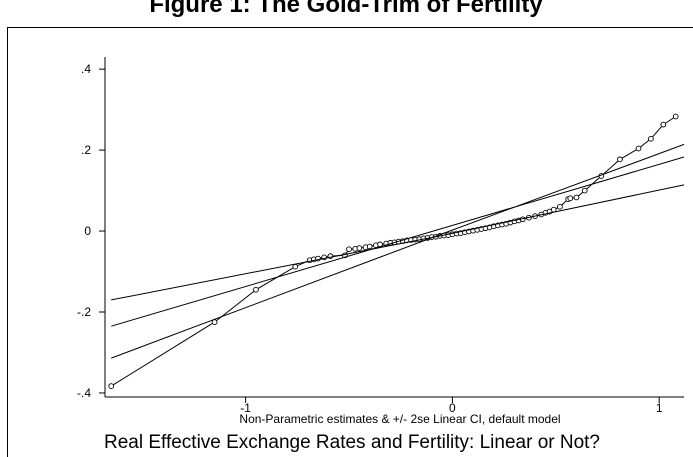 This screenshot has height=457, width=693. I want to click on y-tick-label: -.2, so click(84, 312).